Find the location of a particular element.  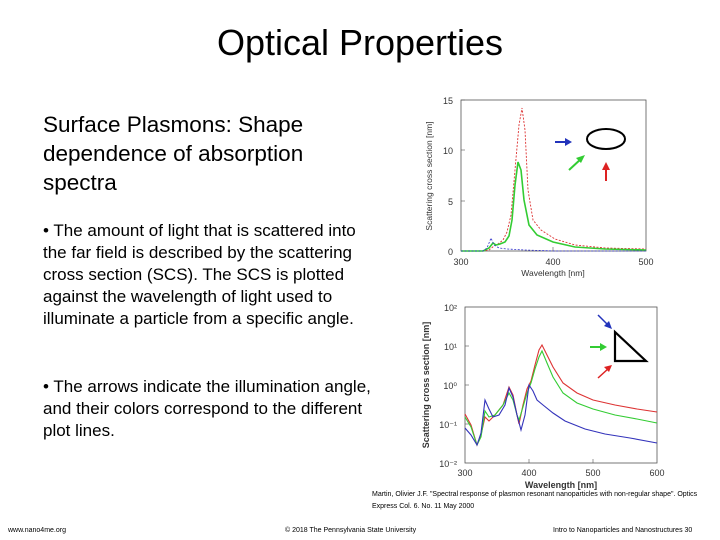

x-tick: 600 is located at coordinates (656, 473).